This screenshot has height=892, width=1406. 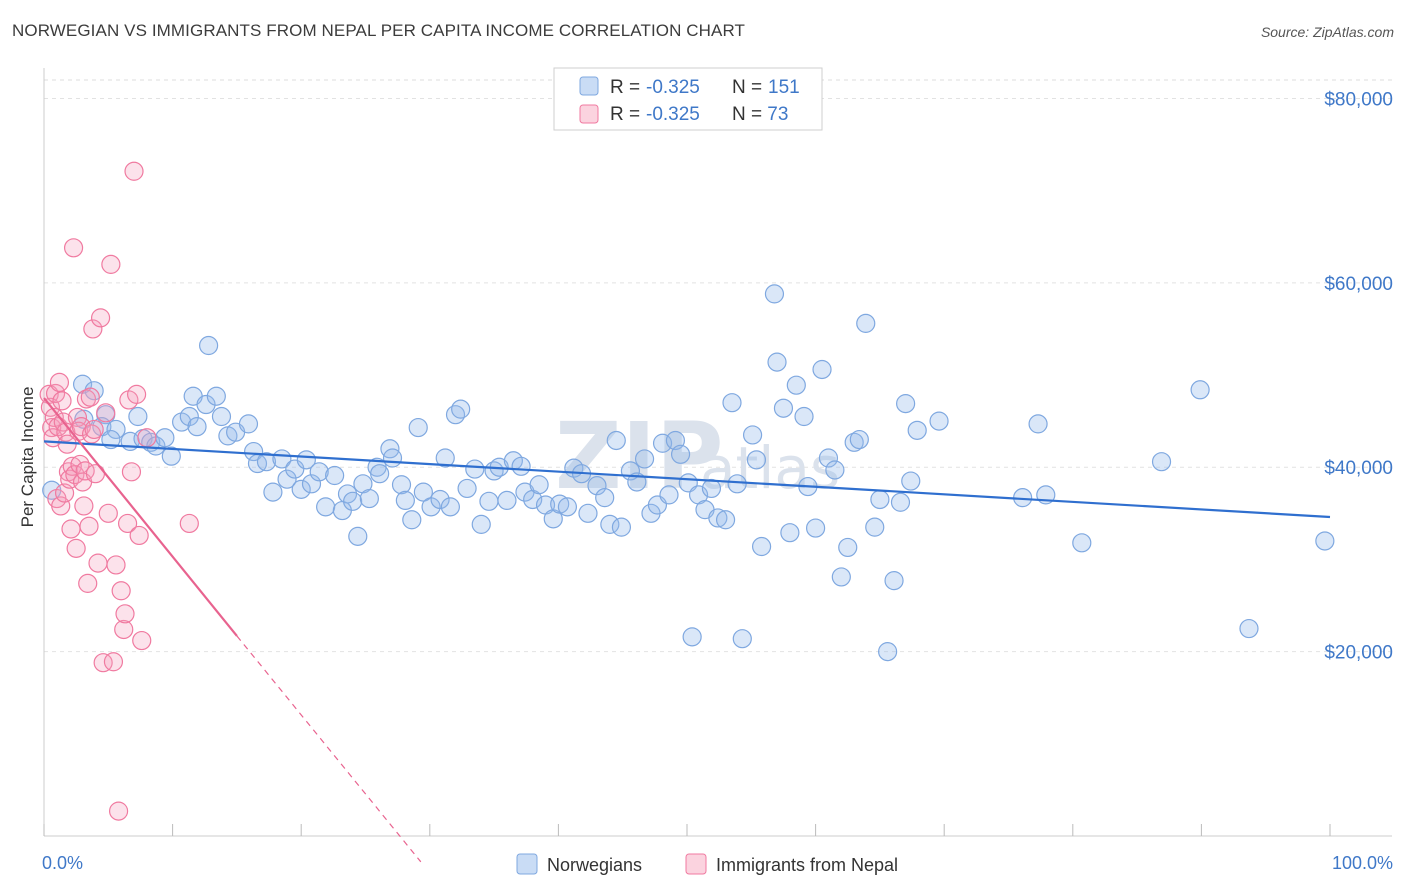 I want to click on x-tick-label: 100.0%, so click(x=1362, y=863).